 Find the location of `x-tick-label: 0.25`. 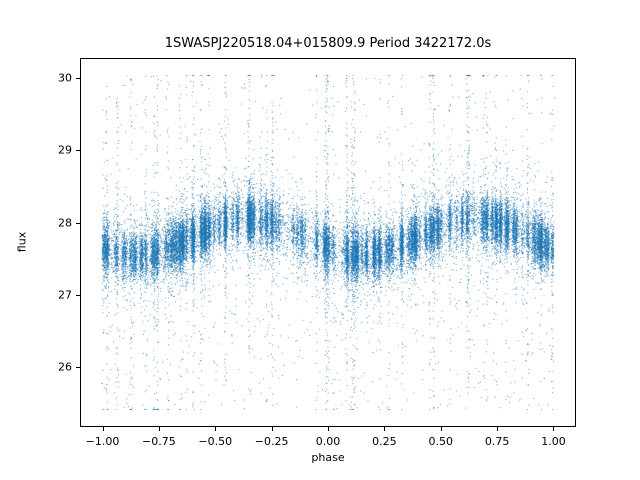

x-tick-label: 0.25 is located at coordinates (384, 441).